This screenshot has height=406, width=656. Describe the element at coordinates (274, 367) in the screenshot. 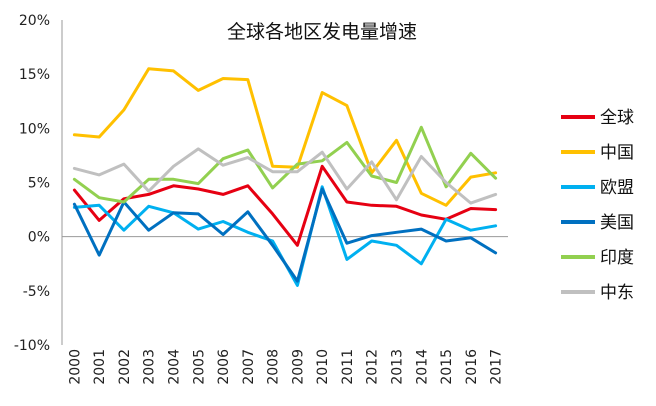

I see `x-tick-label: 2008` at that location.